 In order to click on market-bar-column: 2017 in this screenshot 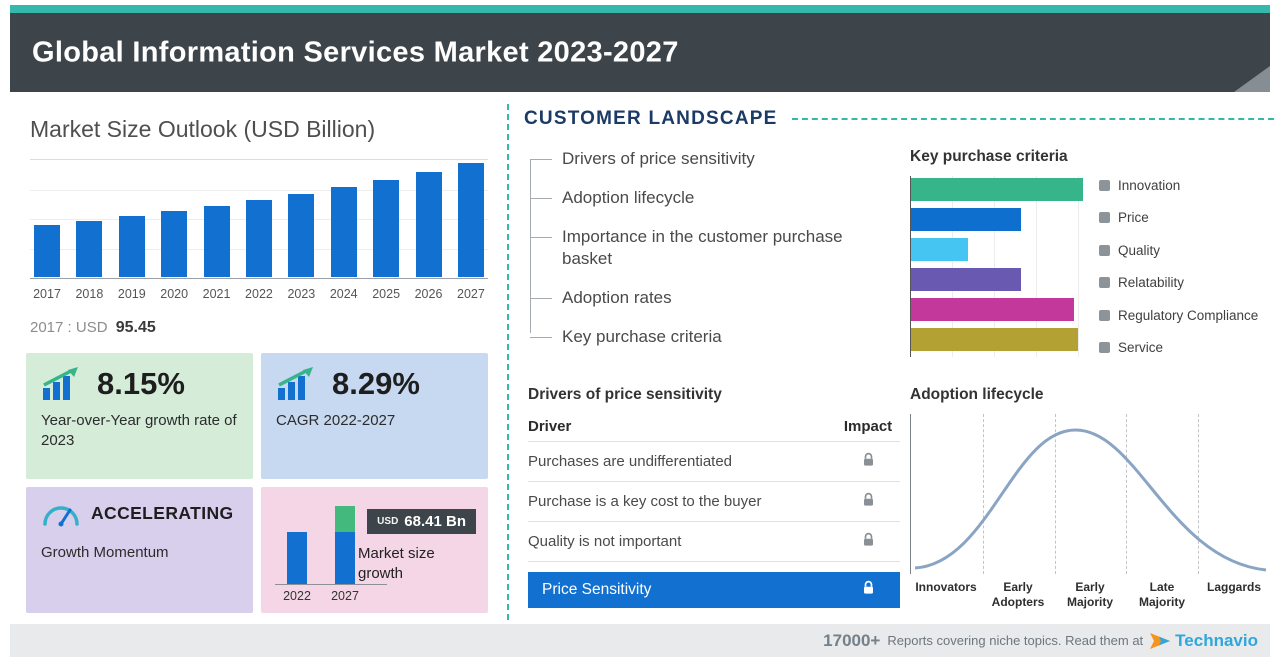, I will do `click(47, 230)`.